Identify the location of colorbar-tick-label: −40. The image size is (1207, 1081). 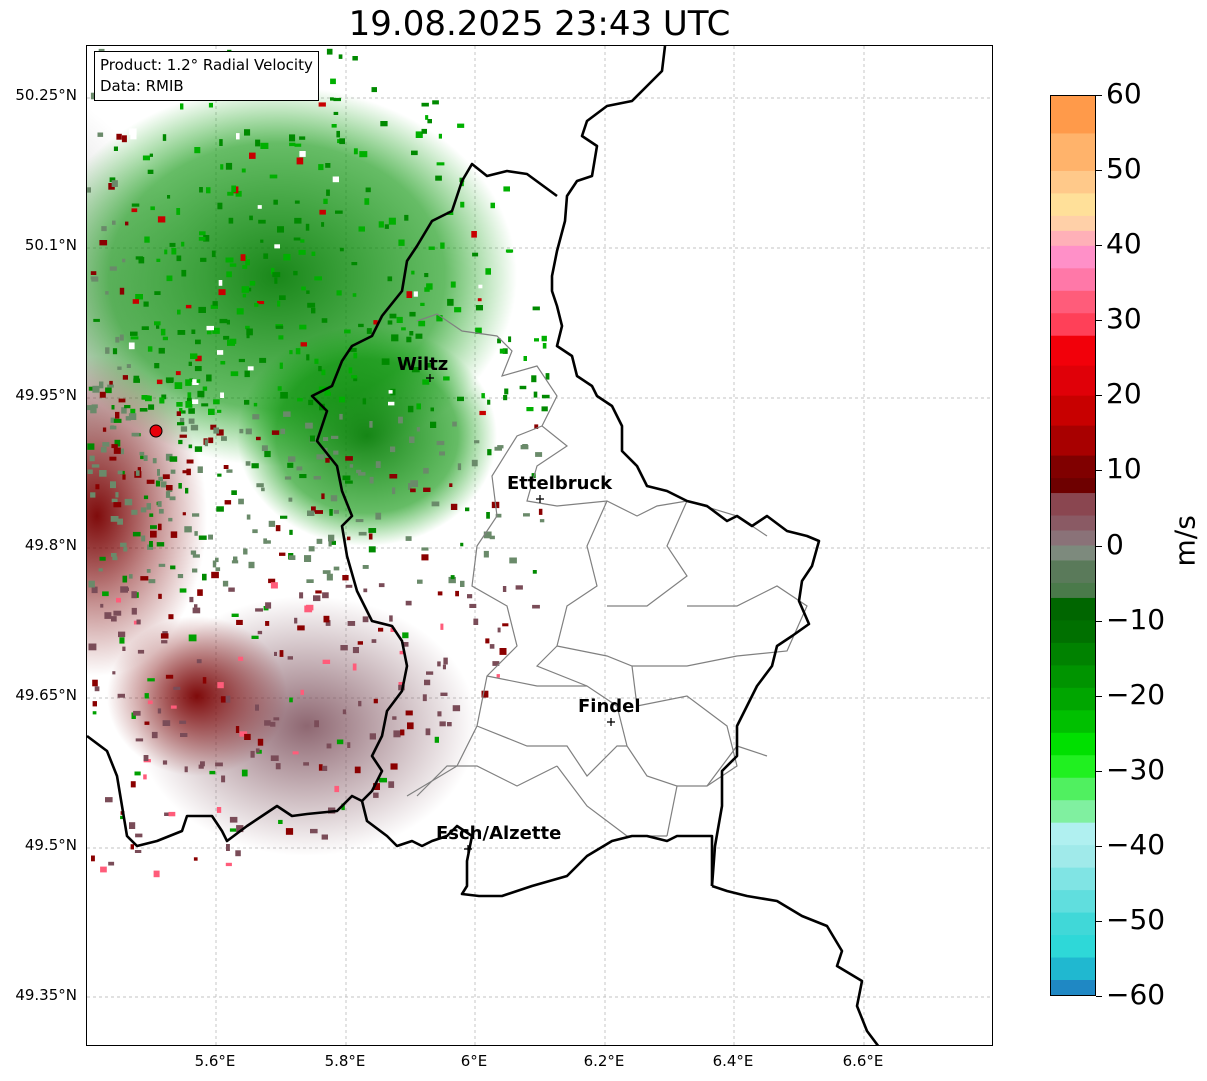
(1136, 844).